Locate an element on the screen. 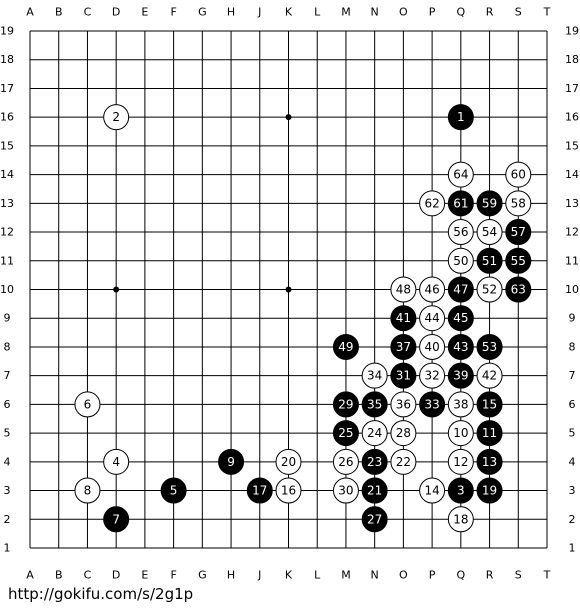 Image resolution: width=580 pixels, height=610 pixels. move-number: 17 is located at coordinates (259, 491).